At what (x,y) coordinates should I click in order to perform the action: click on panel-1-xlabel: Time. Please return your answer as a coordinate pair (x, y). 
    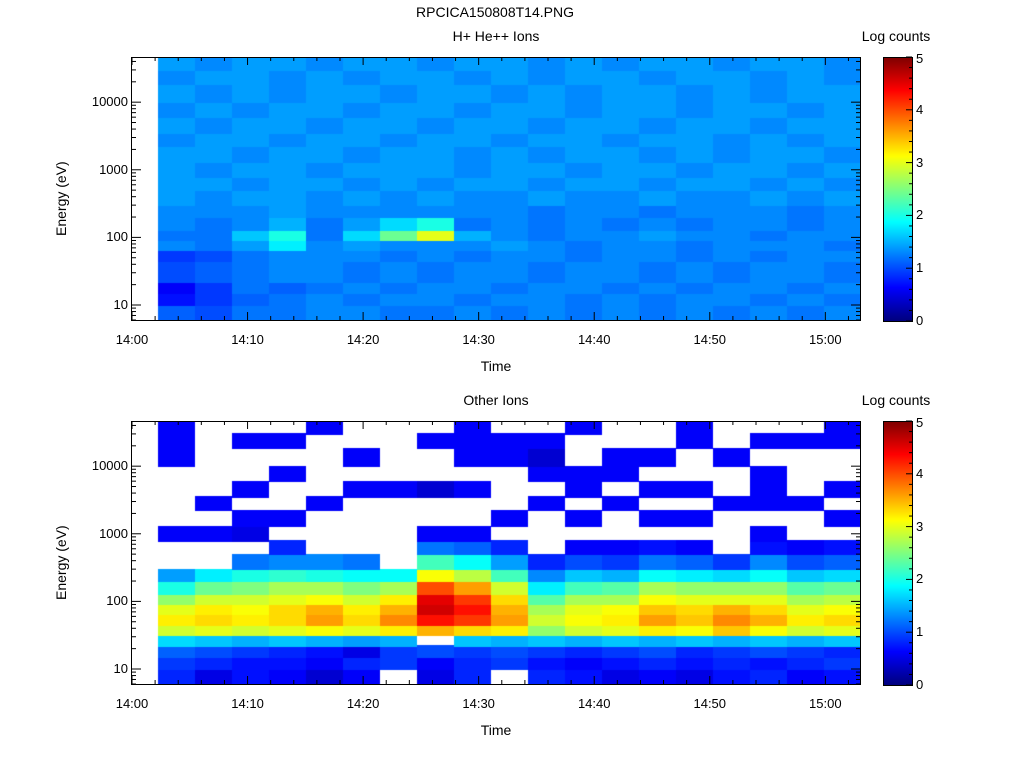
    Looking at the image, I should click on (496, 366).